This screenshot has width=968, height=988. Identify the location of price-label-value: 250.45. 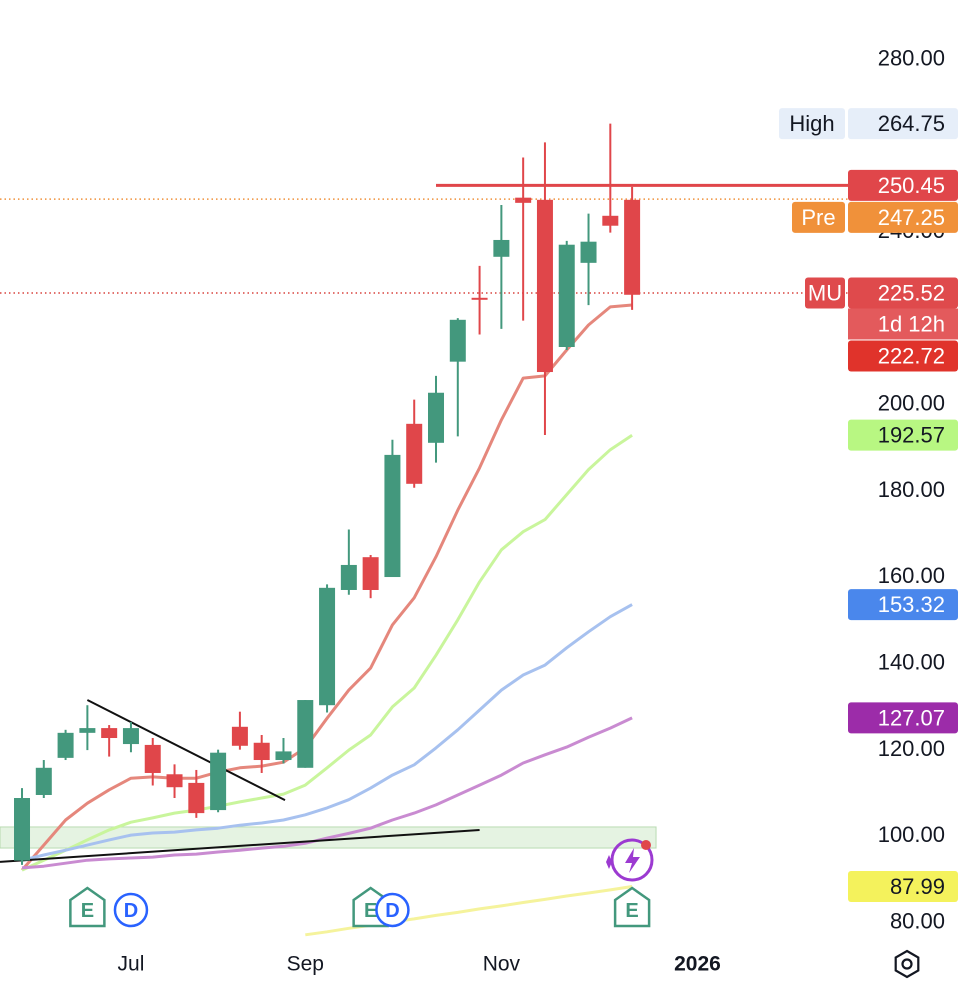
(911, 185).